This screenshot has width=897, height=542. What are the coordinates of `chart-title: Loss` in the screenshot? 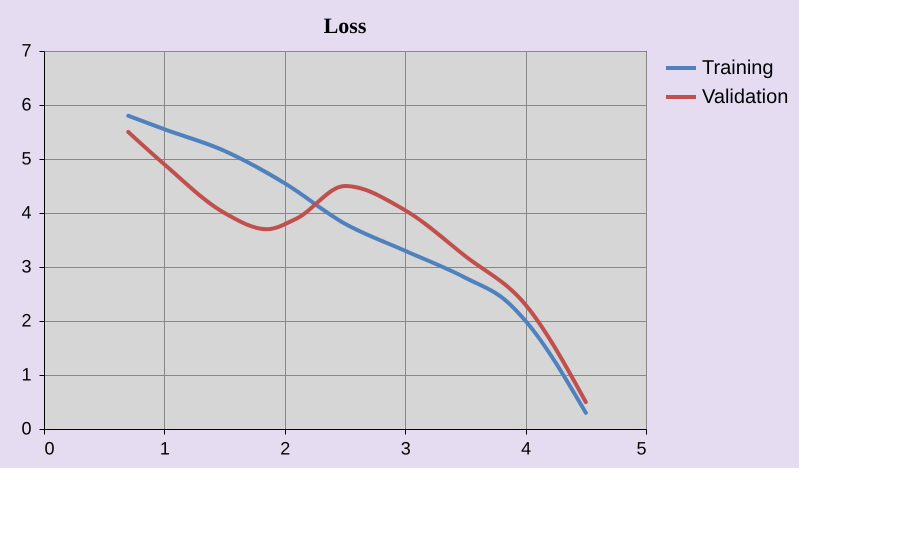 It's located at (345, 25).